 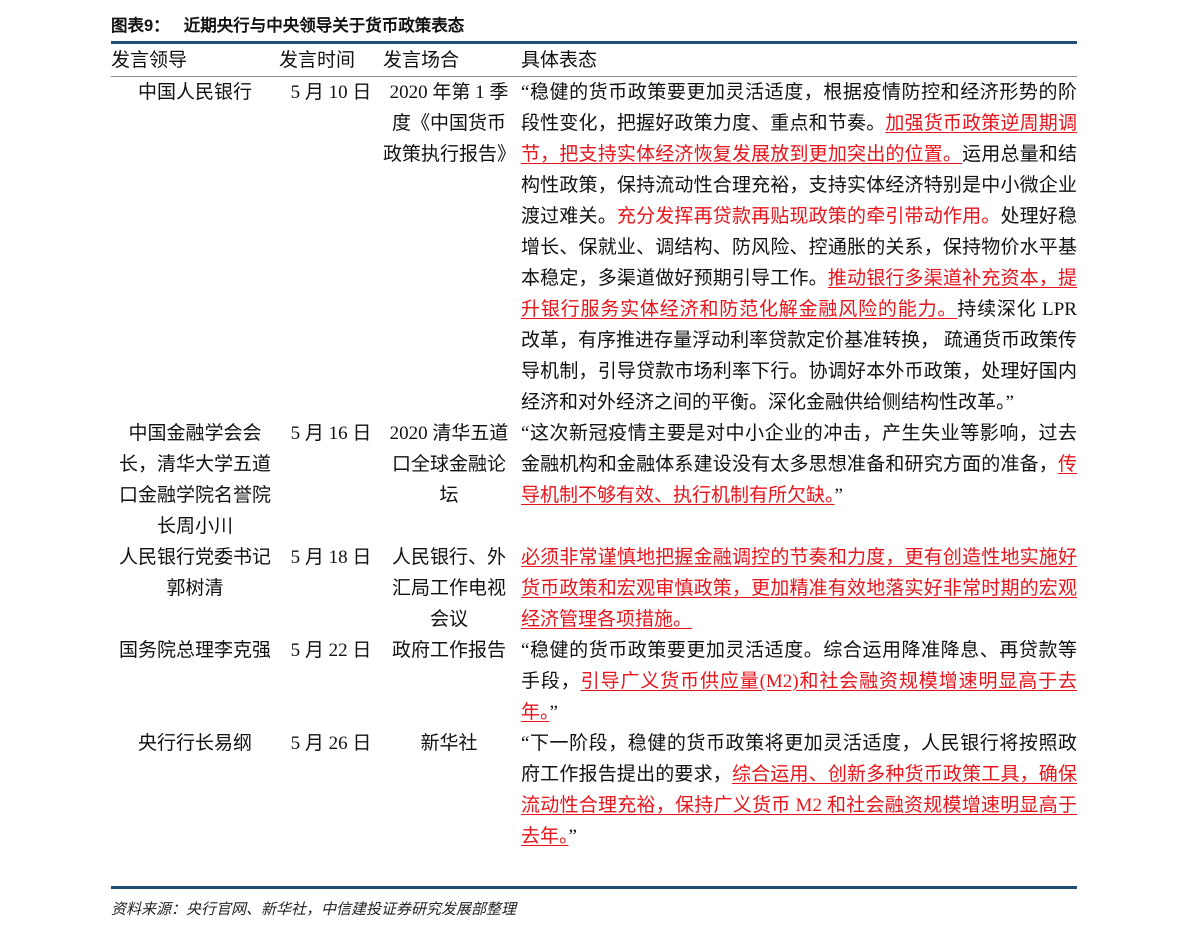 What do you see at coordinates (331, 557) in the screenshot?
I see `date-cell: 5 月 18 日` at bounding box center [331, 557].